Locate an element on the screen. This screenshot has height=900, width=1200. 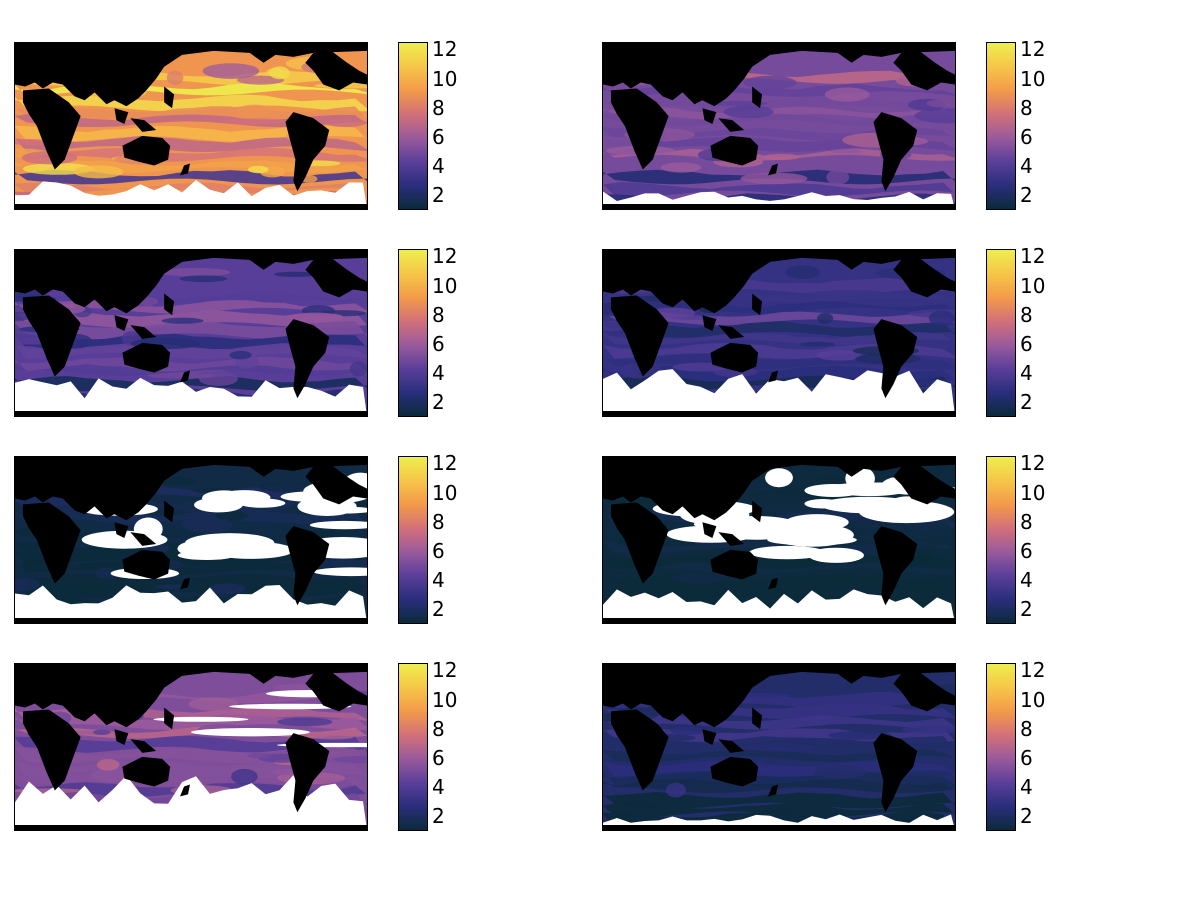
map-panel-r3c1: 2 4 6 8 10 12 is located at coordinates (235, 538).